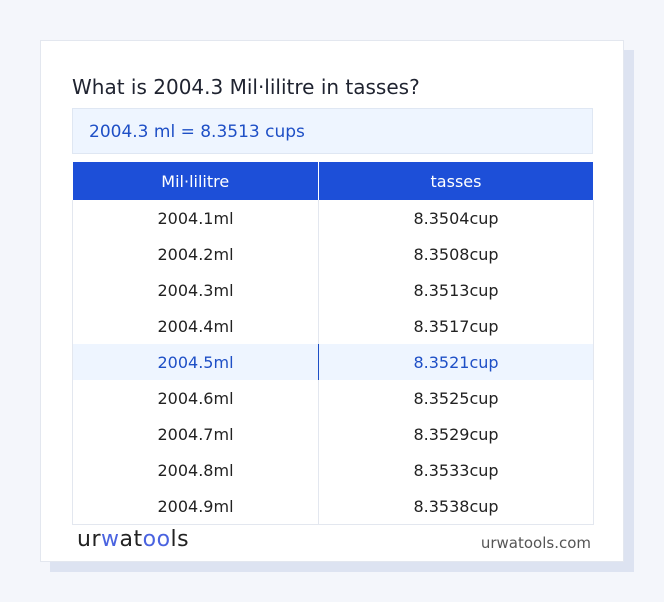  Describe the element at coordinates (195, 326) in the screenshot. I see `ml-cell: 2004.4ml` at that location.